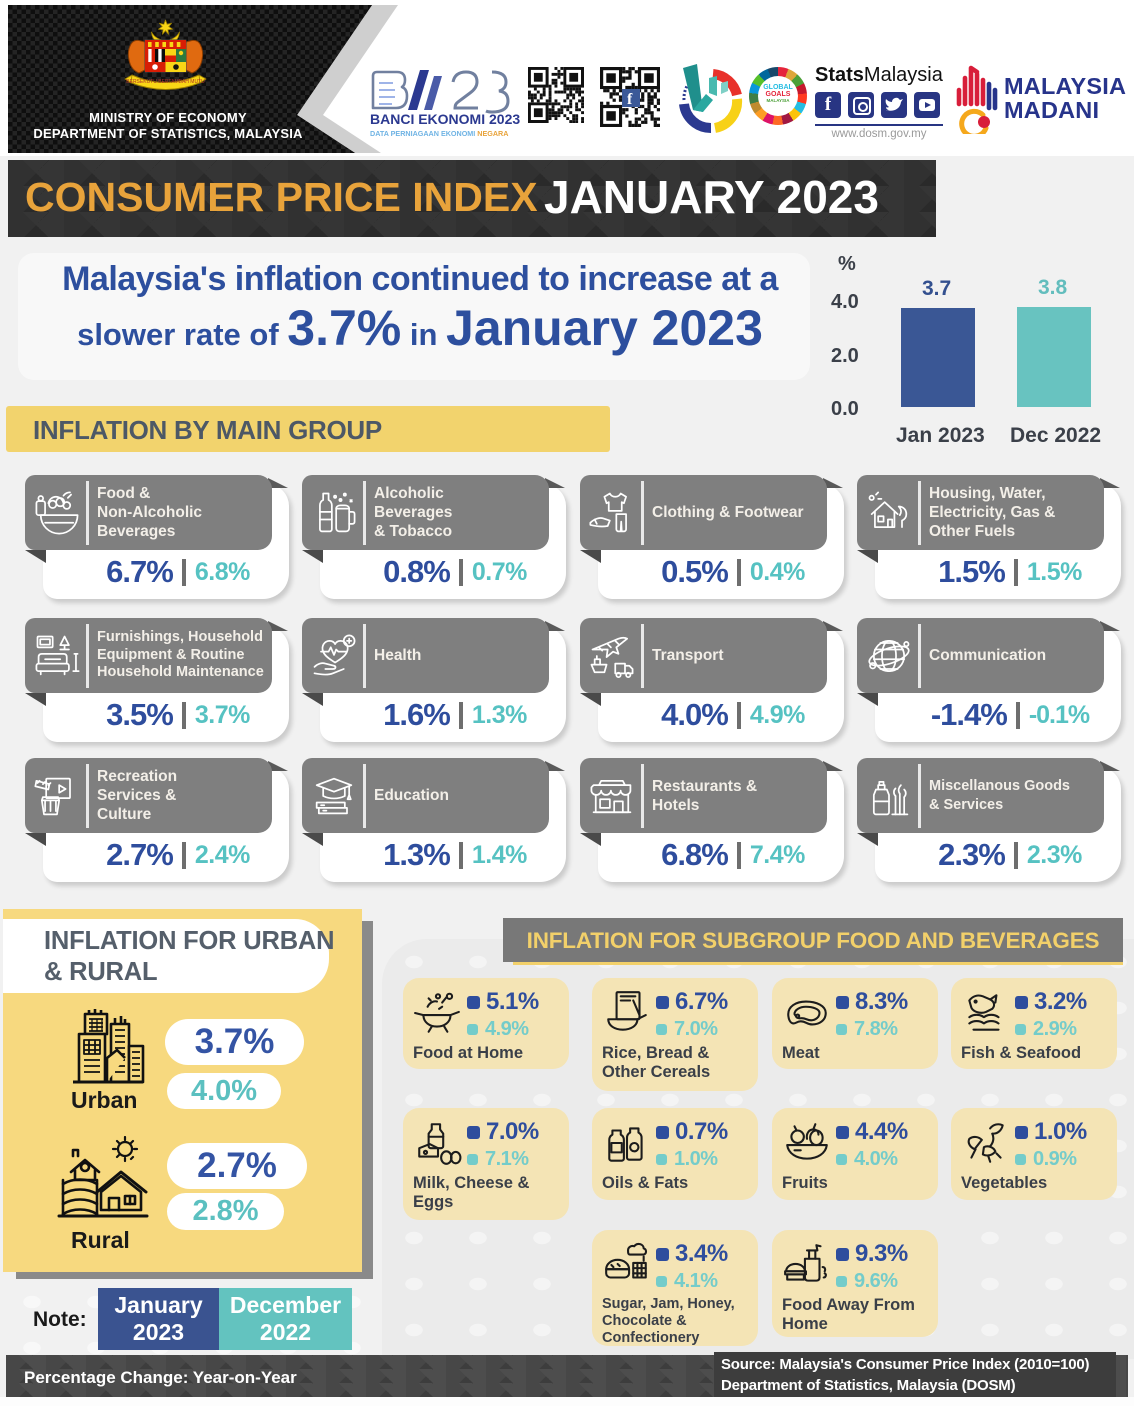 This screenshot has height=1406, width=1134. I want to click on svg-text: DATA PERNIAGAAN EKONOMI NEGARA, so click(439, 133).